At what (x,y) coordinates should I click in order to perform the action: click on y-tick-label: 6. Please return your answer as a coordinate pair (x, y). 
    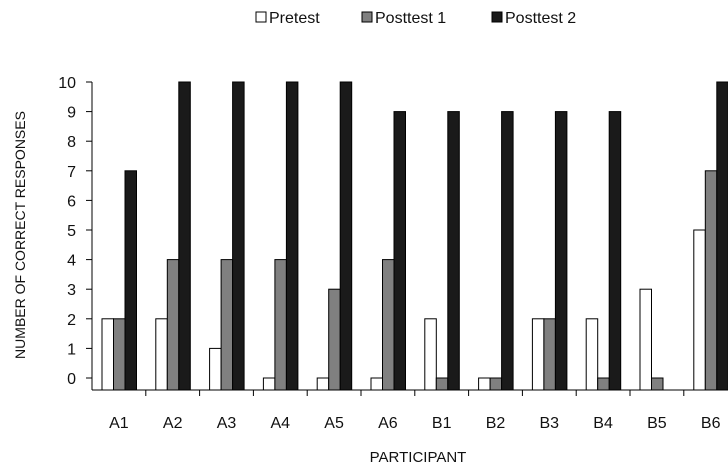
    Looking at the image, I should click on (71, 201).